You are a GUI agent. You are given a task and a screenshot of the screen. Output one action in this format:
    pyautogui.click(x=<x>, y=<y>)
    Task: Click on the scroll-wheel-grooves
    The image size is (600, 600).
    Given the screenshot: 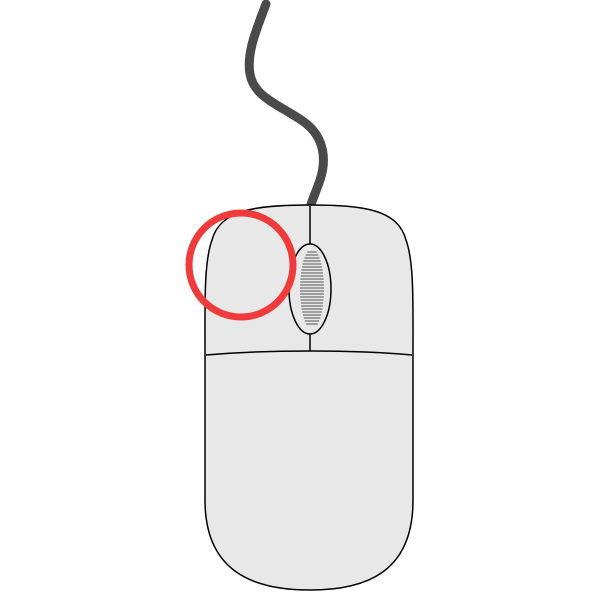 What is the action you would take?
    pyautogui.click(x=312, y=288)
    